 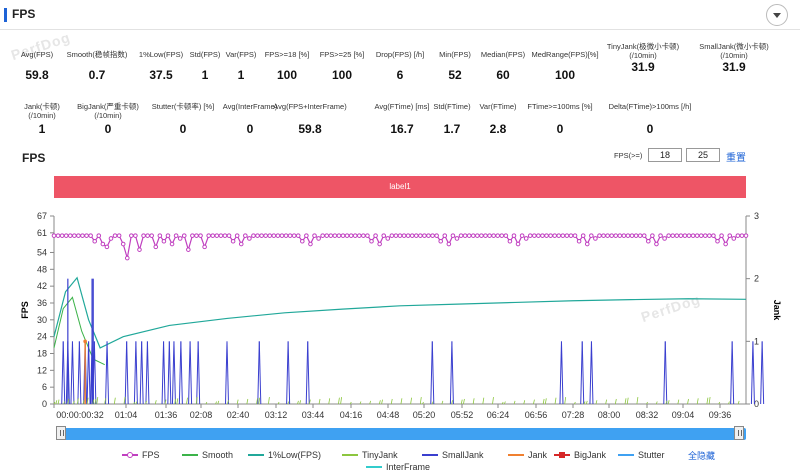 I want to click on stat-label: Var(FPS), so click(x=241, y=54).